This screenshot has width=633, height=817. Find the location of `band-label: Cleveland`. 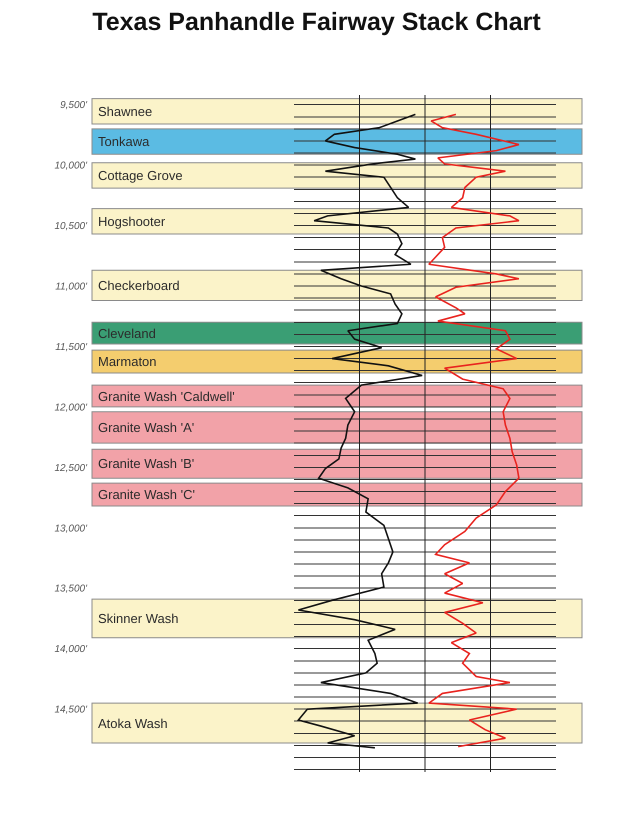

band-label: Cleveland is located at coordinates (127, 333).